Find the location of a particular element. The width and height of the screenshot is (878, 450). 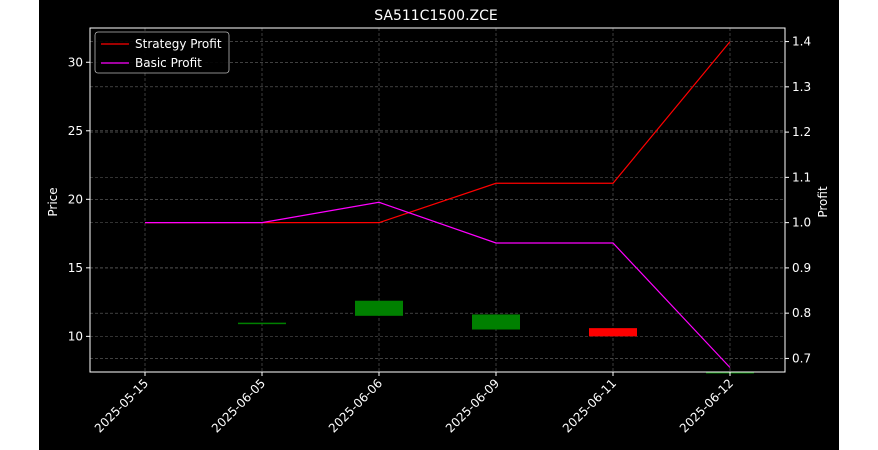

profit-axis-ticks: 0.7 0.8 0.9 1.0 1.1 1.2 1.3 1.4 is located at coordinates (798, 200).